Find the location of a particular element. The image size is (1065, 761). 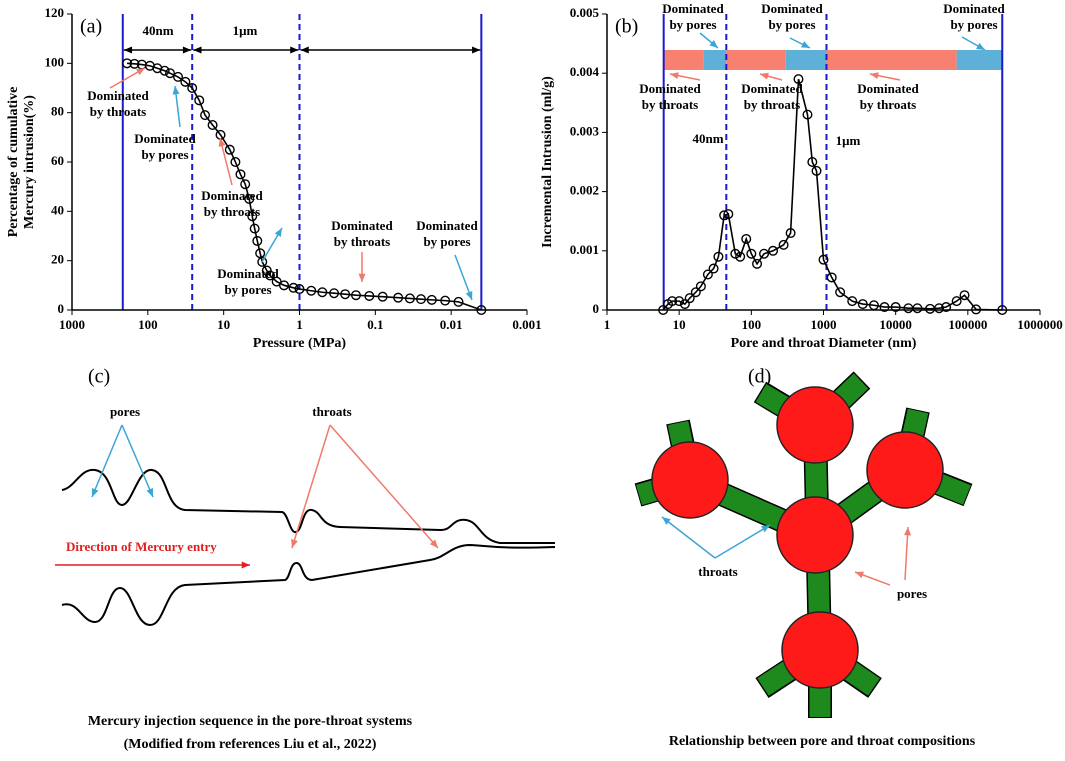

x-tick-label: 1000 is located at coordinates (824, 324).